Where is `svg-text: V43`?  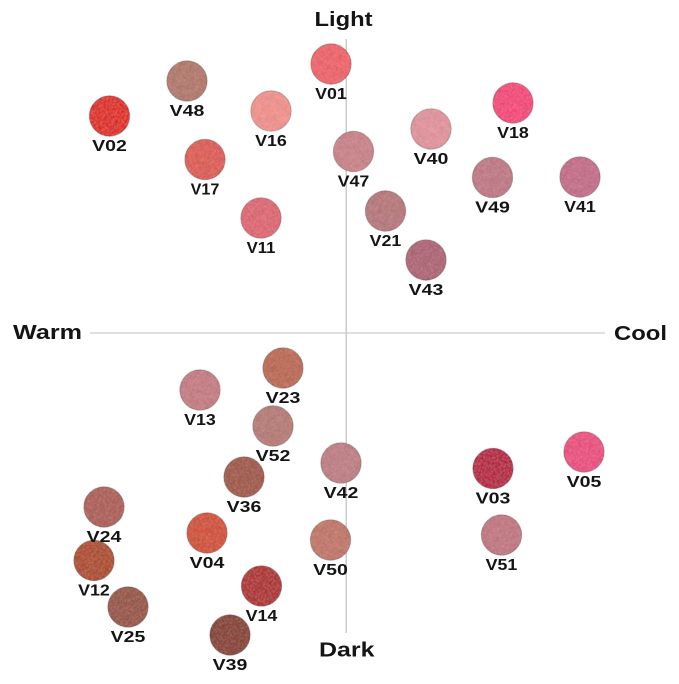 svg-text: V43 is located at coordinates (426, 290).